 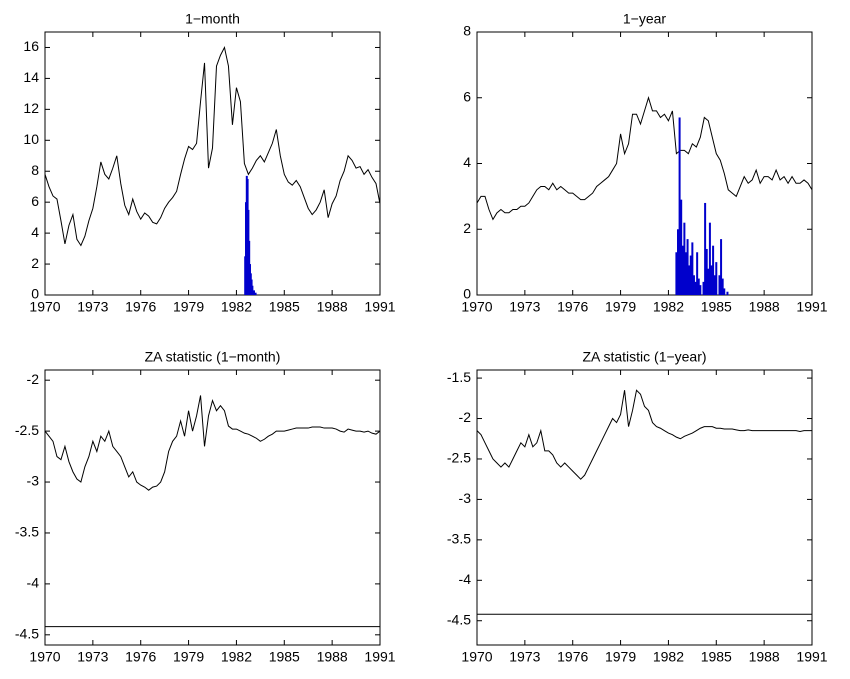 I want to click on subplot-title: ZA statistic (1−month), so click(x=213, y=357).